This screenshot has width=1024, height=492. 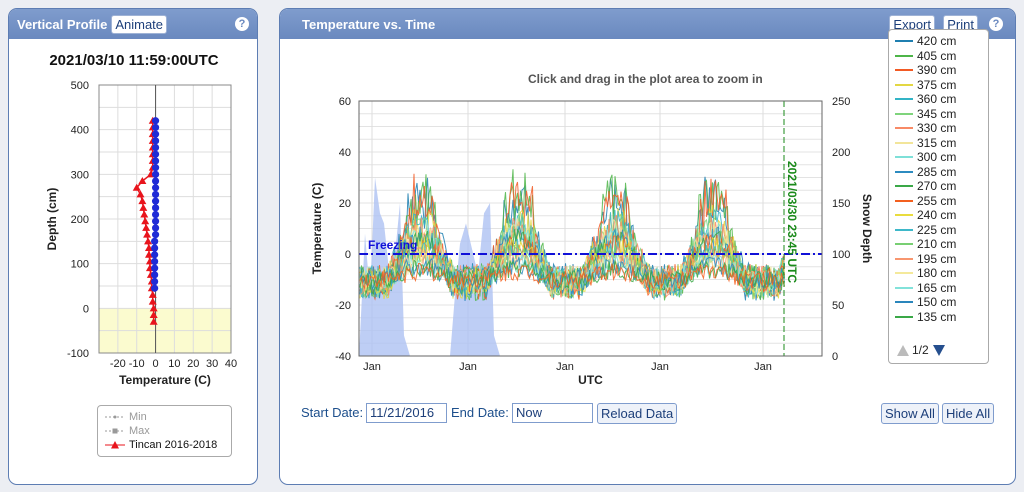 What do you see at coordinates (938, 70) in the screenshot?
I see `legend-item: 390 cm` at bounding box center [938, 70].